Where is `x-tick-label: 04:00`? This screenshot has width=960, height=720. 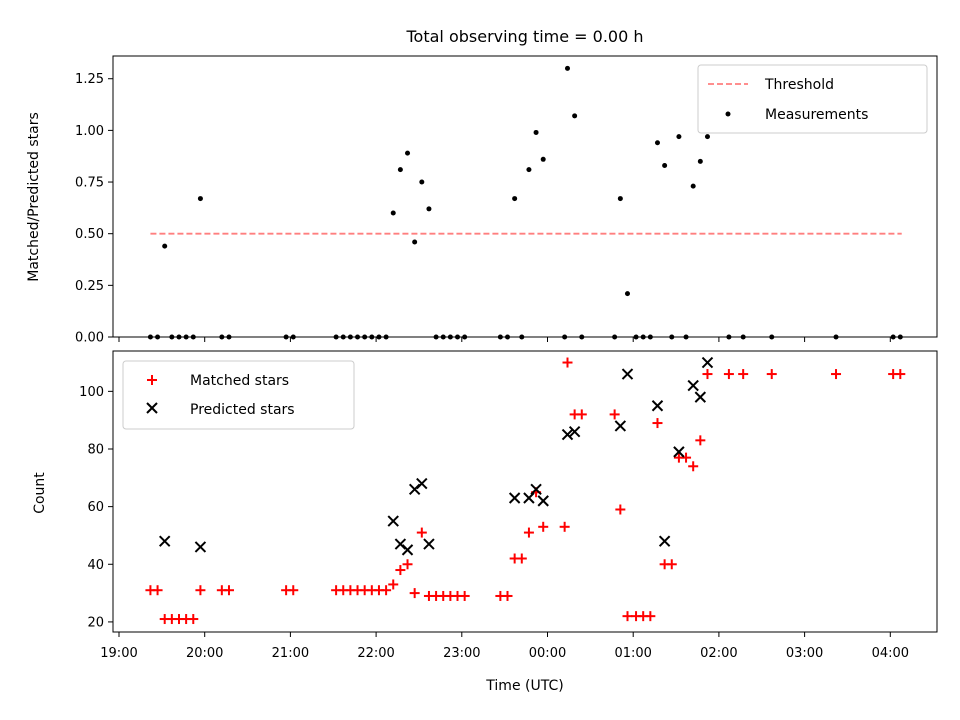 x-tick-label: 04:00 is located at coordinates (890, 653).